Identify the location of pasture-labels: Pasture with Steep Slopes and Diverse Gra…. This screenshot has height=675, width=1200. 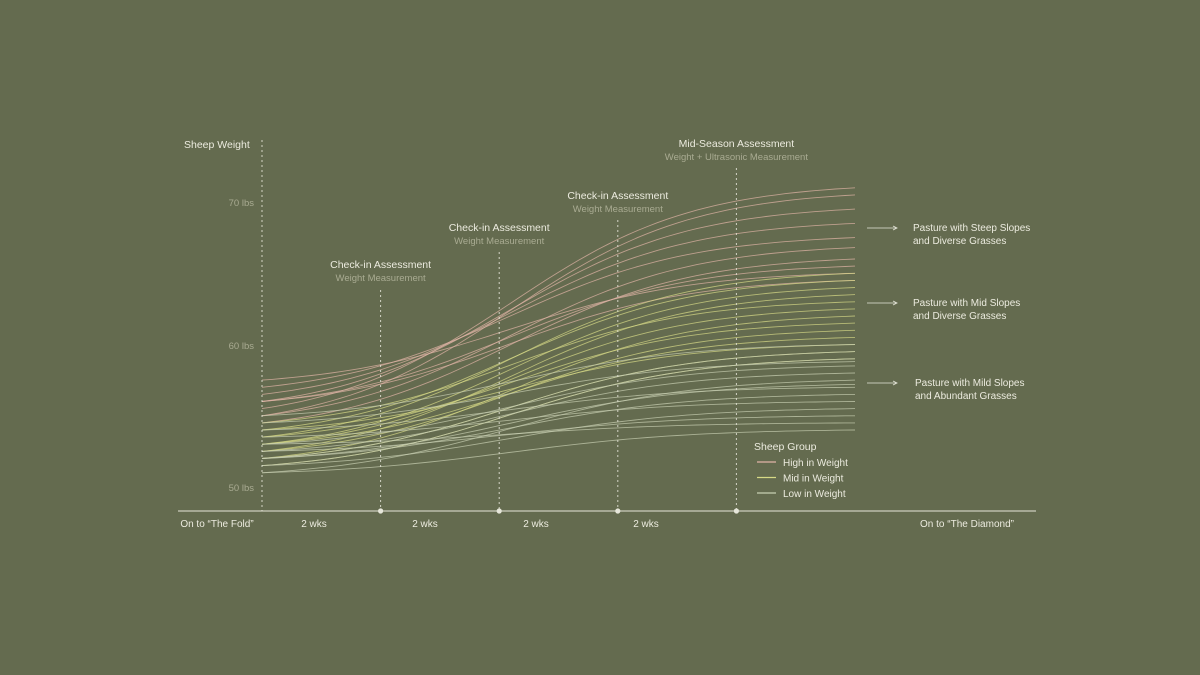
(948, 312).